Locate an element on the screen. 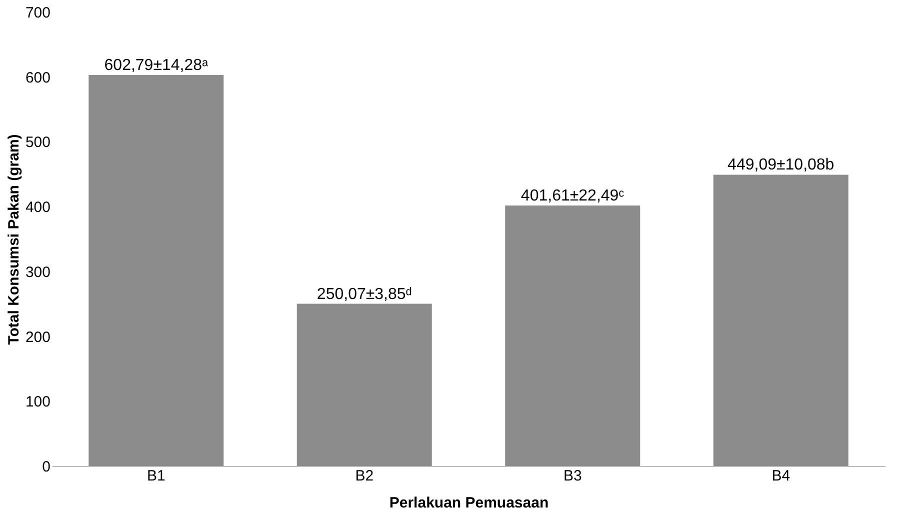  y-axis-title: Total Konsumsi Pakan (gram) is located at coordinates (13, 239).